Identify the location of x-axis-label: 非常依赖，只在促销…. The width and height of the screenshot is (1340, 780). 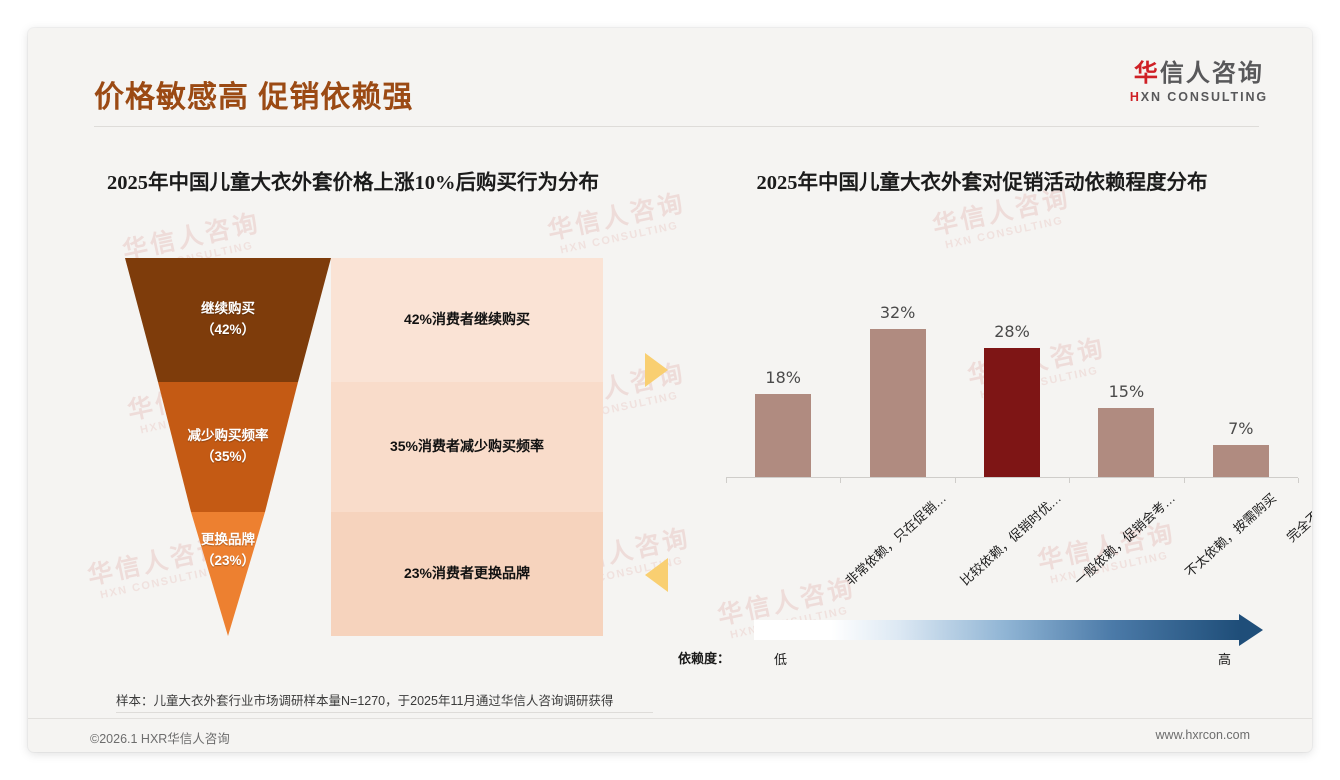
(896, 539).